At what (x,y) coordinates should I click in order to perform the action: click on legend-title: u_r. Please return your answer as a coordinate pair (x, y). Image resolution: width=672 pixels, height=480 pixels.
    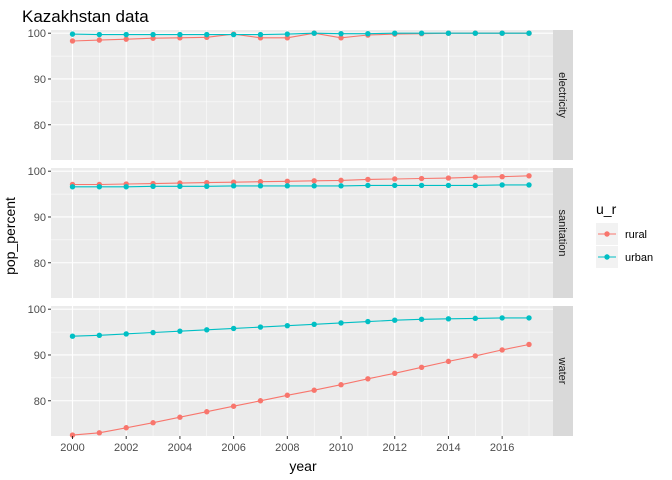
    Looking at the image, I should click on (606, 209).